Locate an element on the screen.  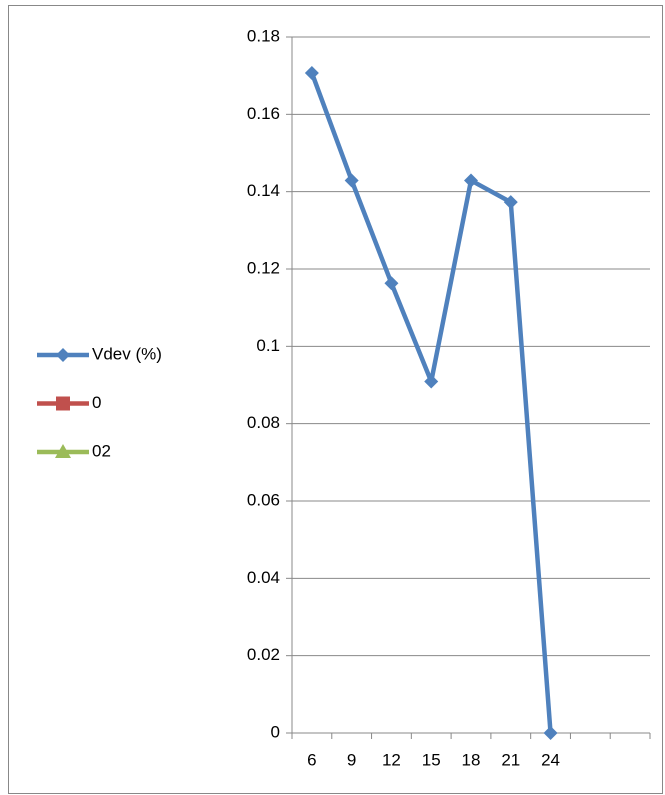
y-tick-label: 0 is located at coordinates (275, 731).